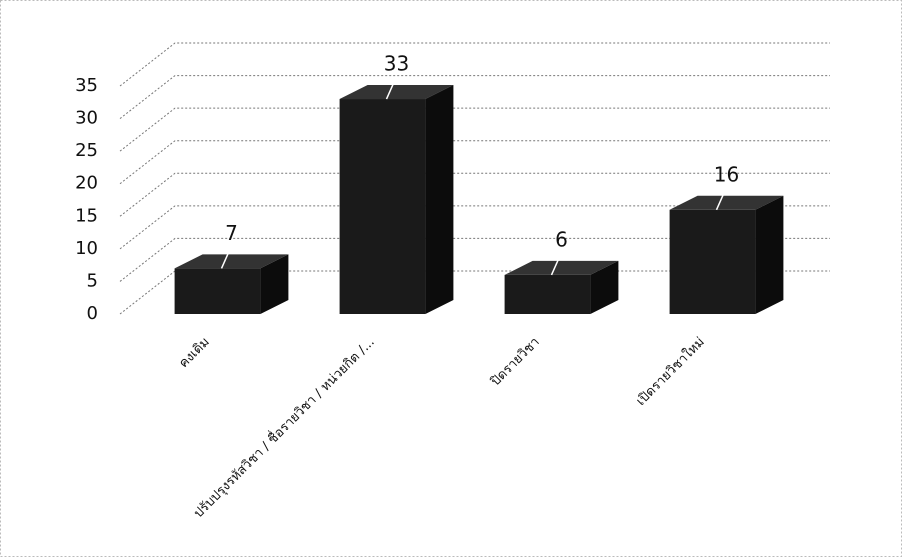  Describe the element at coordinates (86, 85) in the screenshot. I see `y-tick-label: 35` at that location.